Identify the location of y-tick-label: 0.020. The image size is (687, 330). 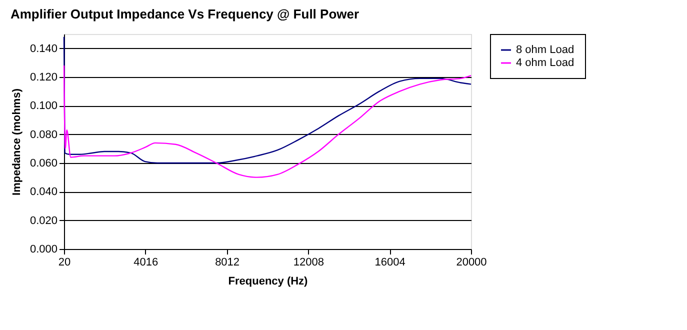
(44, 220).